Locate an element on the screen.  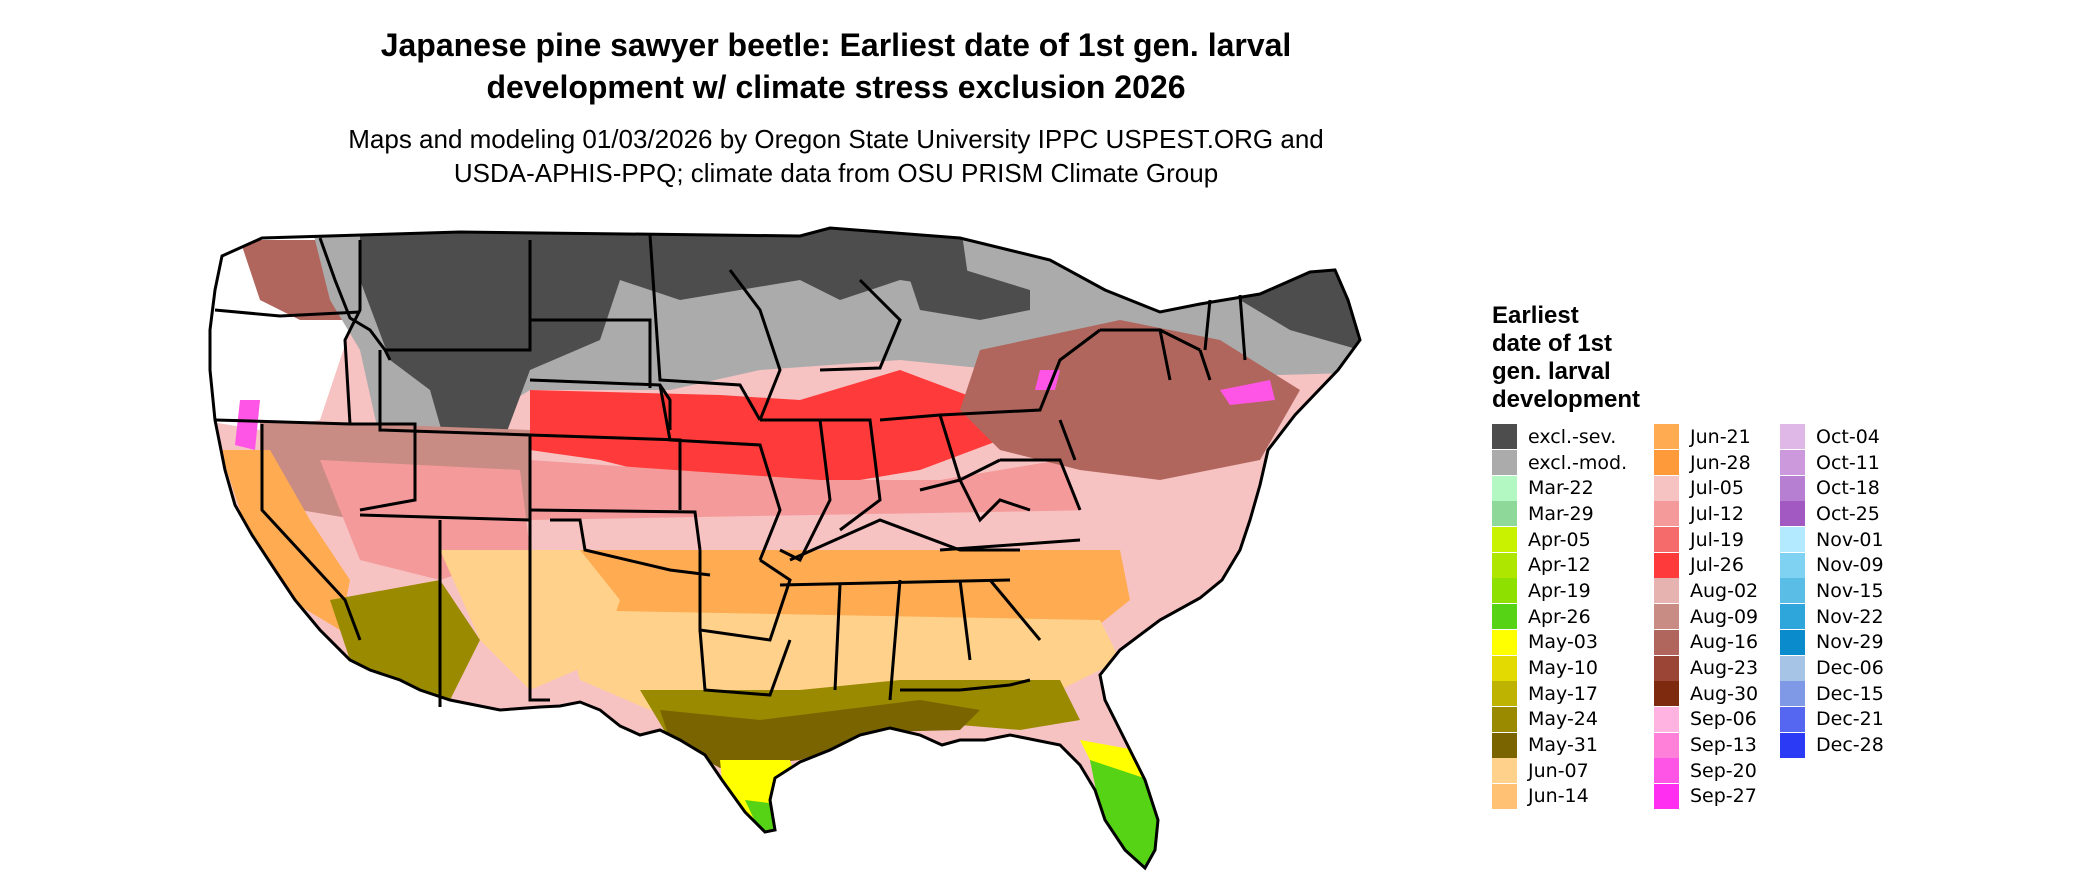
legend-item: Jul-26 is located at coordinates (1706, 565).